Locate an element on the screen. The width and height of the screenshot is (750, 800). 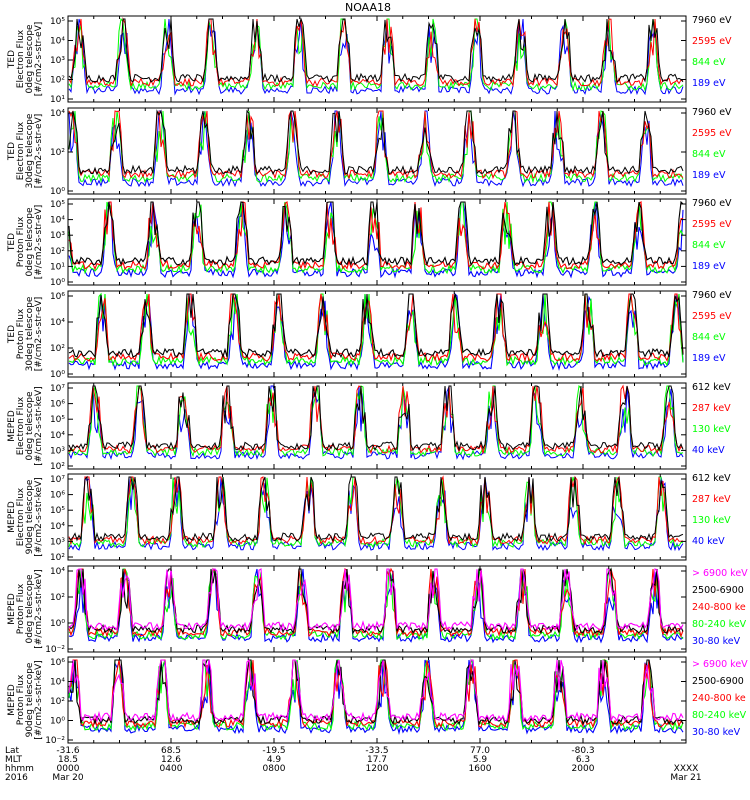
x-row-label: 2016 is located at coordinates (16, 778).